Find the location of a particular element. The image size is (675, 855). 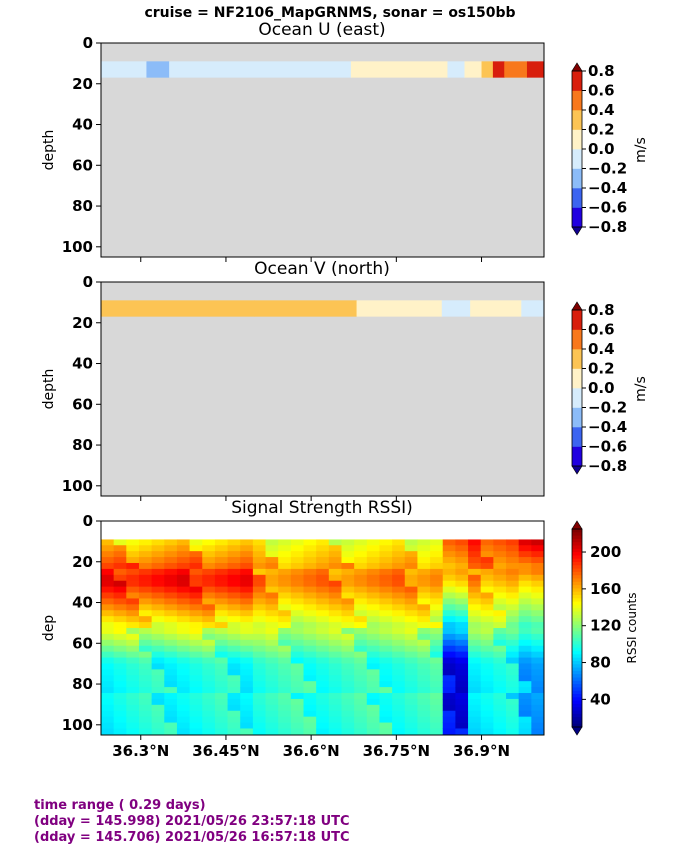

footer-dday-start: (dday = 145.706) 2021/05/26 16:57:18 UTC is located at coordinates (192, 837).